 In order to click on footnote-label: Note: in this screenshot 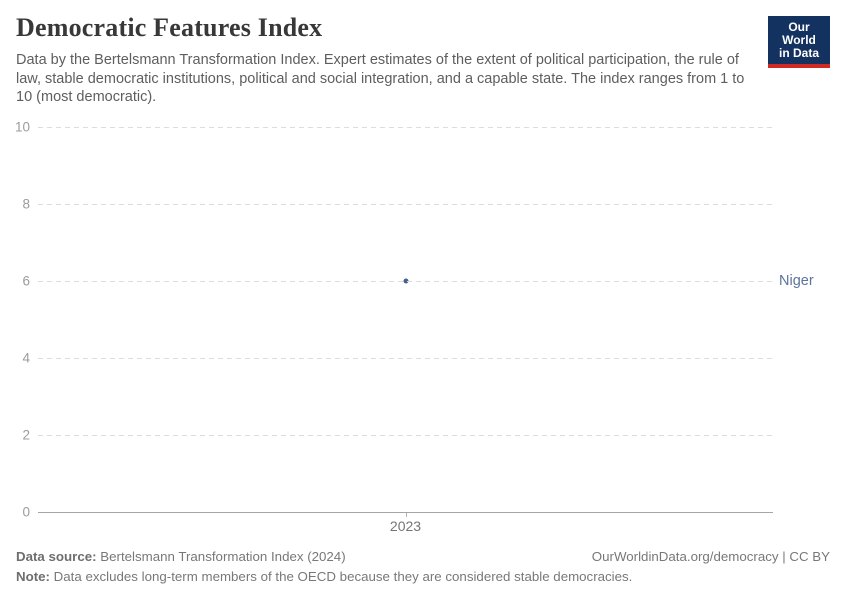, I will do `click(33, 576)`.